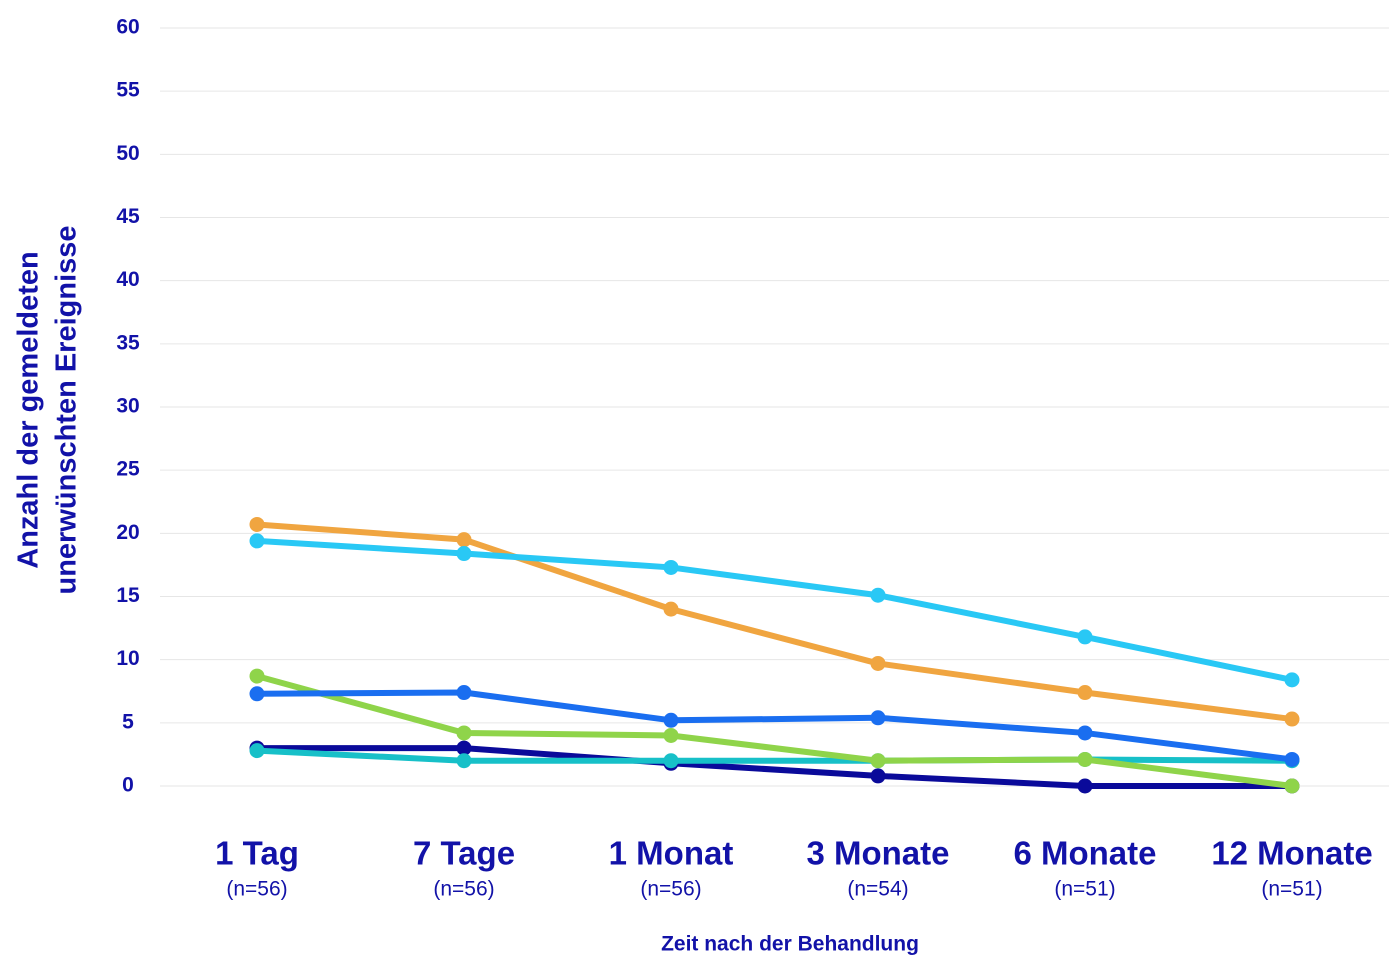 This screenshot has width=1389, height=958. What do you see at coordinates (1291, 853) in the screenshot?
I see `x-tick-label: 12 Monate` at bounding box center [1291, 853].